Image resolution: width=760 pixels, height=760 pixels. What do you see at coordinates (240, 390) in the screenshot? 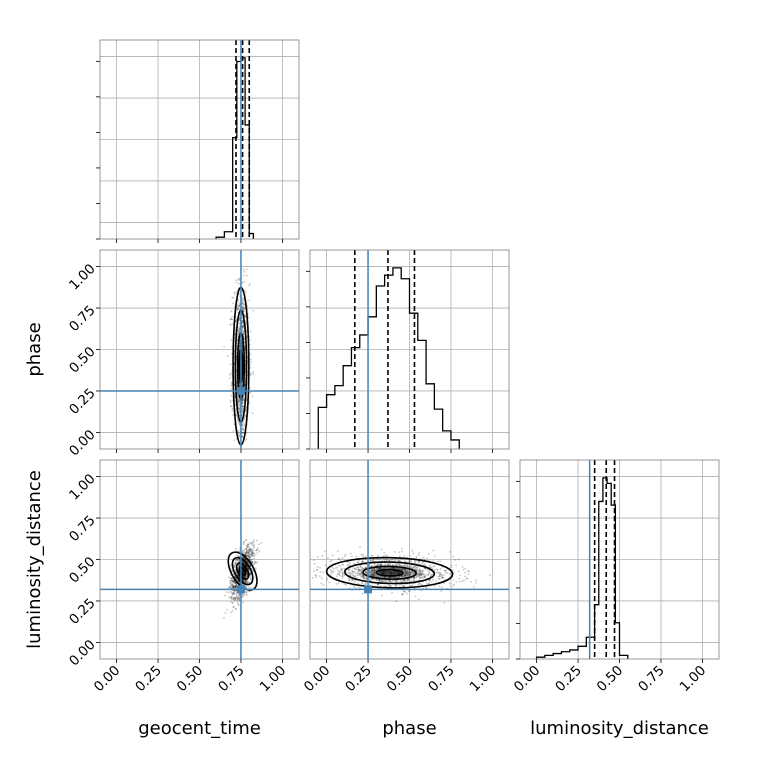
I see `truth-marker` at bounding box center [240, 390].